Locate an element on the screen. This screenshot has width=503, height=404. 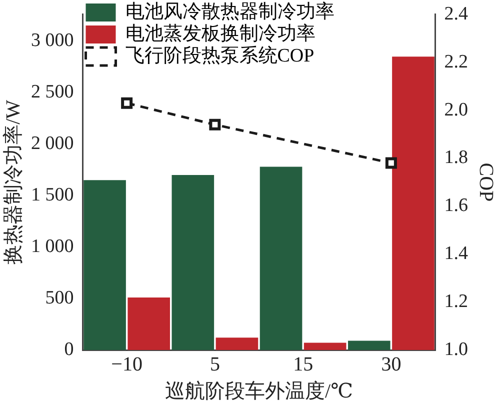
x-tick-label: −10 is located at coordinates (126, 364).